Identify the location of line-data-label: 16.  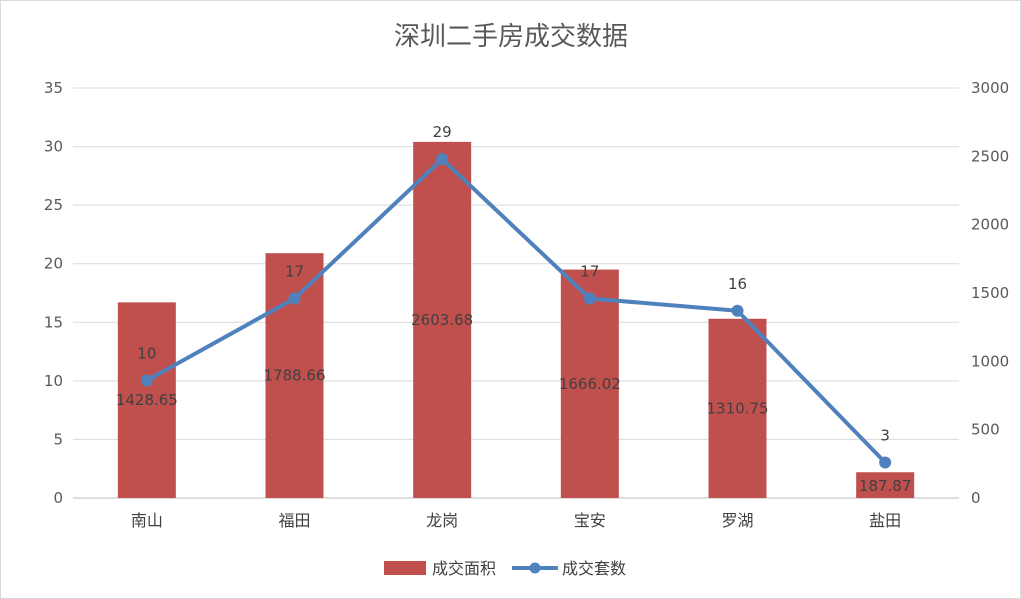
(737, 284).